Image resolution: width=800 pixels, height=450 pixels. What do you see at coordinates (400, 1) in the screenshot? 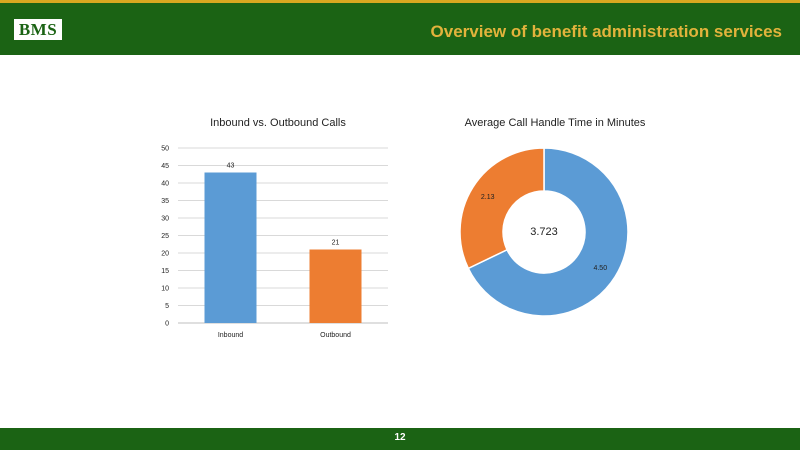
I see `top-accent-stripe` at bounding box center [400, 1].